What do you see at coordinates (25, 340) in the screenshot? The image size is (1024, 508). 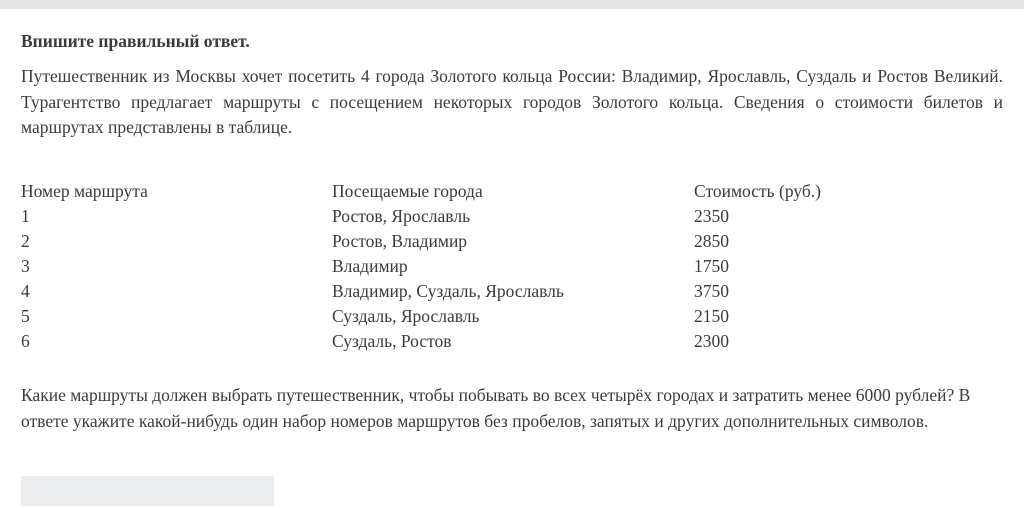 I see `route-number-cell: 6` at bounding box center [25, 340].